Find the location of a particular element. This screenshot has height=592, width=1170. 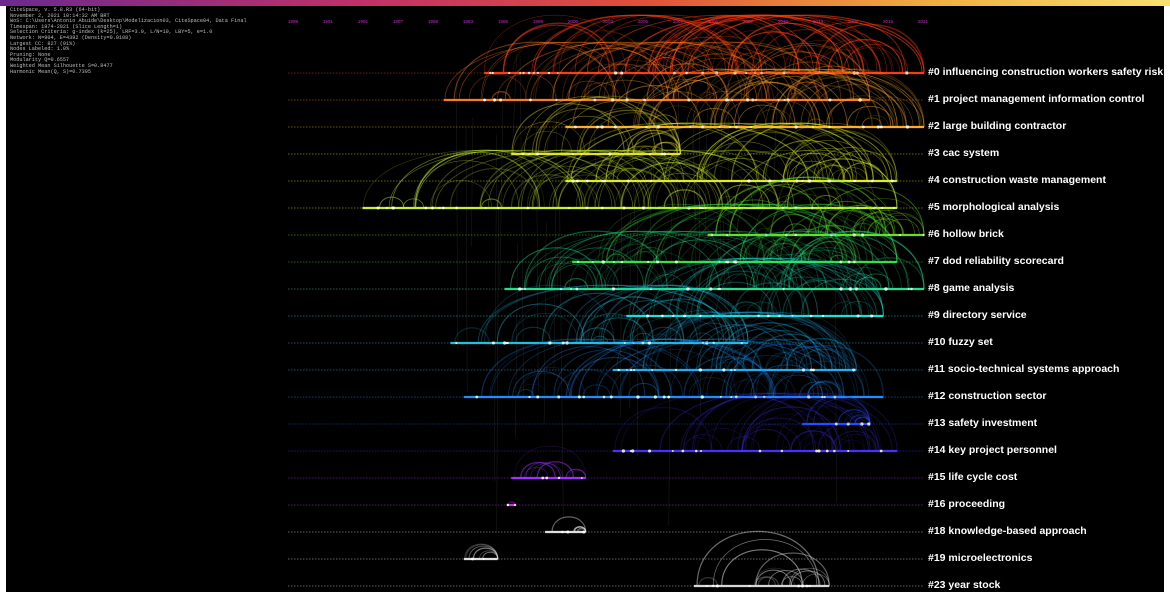

cluster-label-15: #15 life cycle cost is located at coordinates (973, 477).